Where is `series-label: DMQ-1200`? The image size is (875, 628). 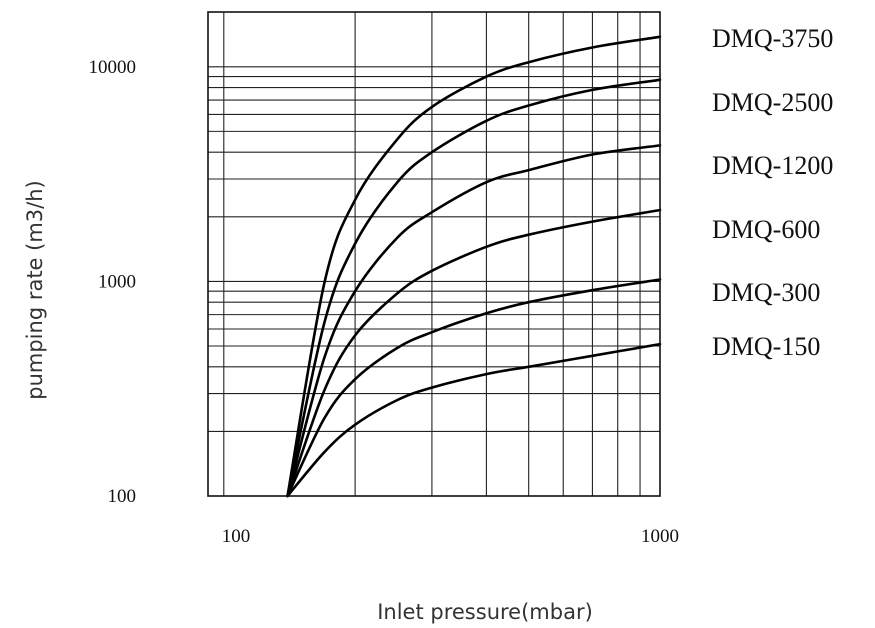
series-label: DMQ-1200 is located at coordinates (772, 165).